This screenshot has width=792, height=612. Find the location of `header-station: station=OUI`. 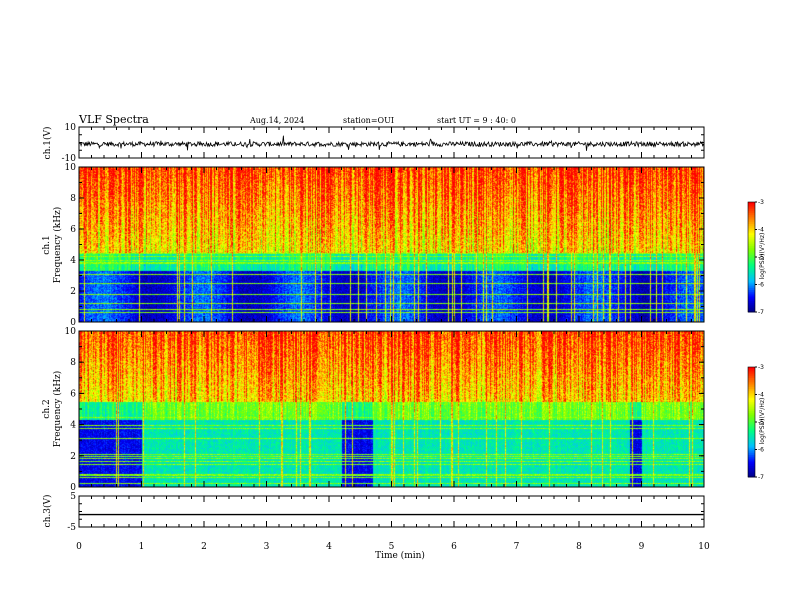

header-station: station=OUI is located at coordinates (368, 120).